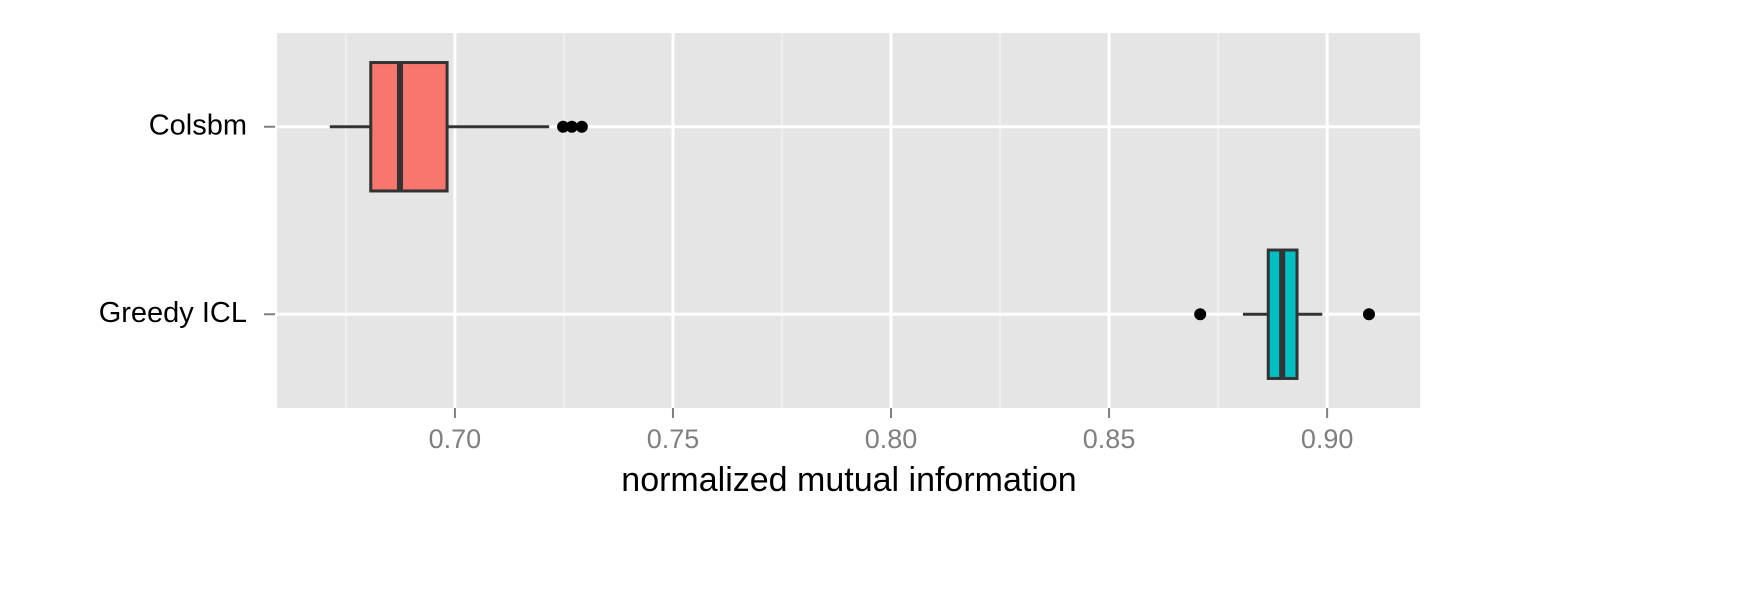 The height and width of the screenshot is (597, 1759). What do you see at coordinates (455, 439) in the screenshot?
I see `x-tick-label: 0.70` at bounding box center [455, 439].